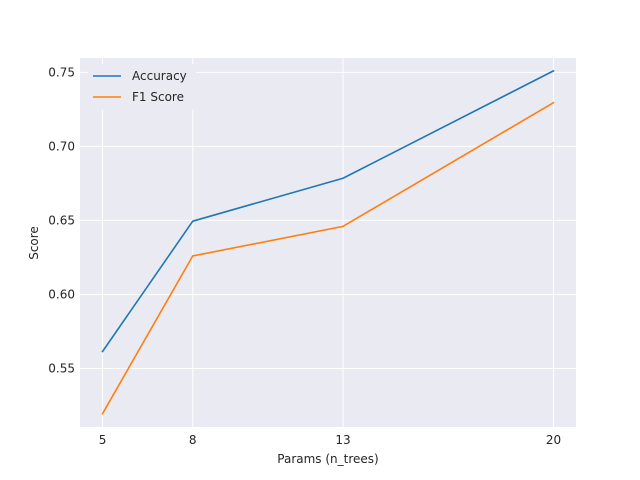  I want to click on x-tick-label: 20, so click(553, 440).